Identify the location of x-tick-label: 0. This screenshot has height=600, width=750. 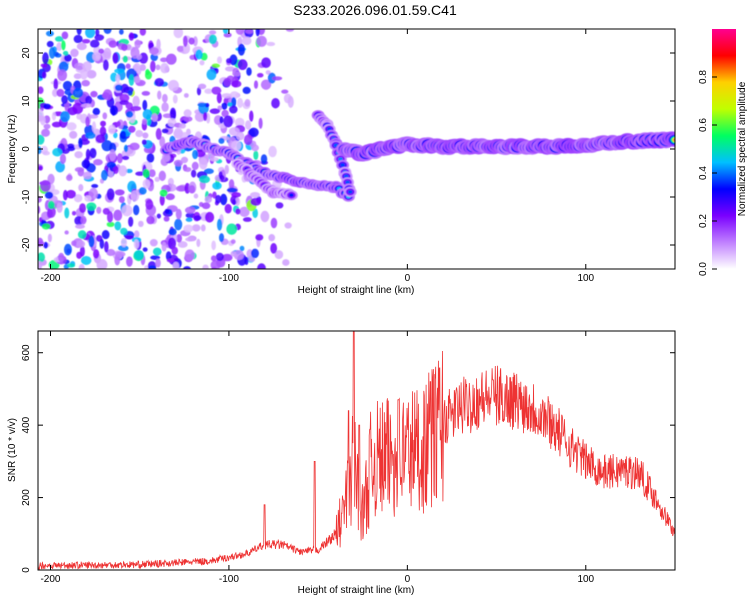
(408, 278).